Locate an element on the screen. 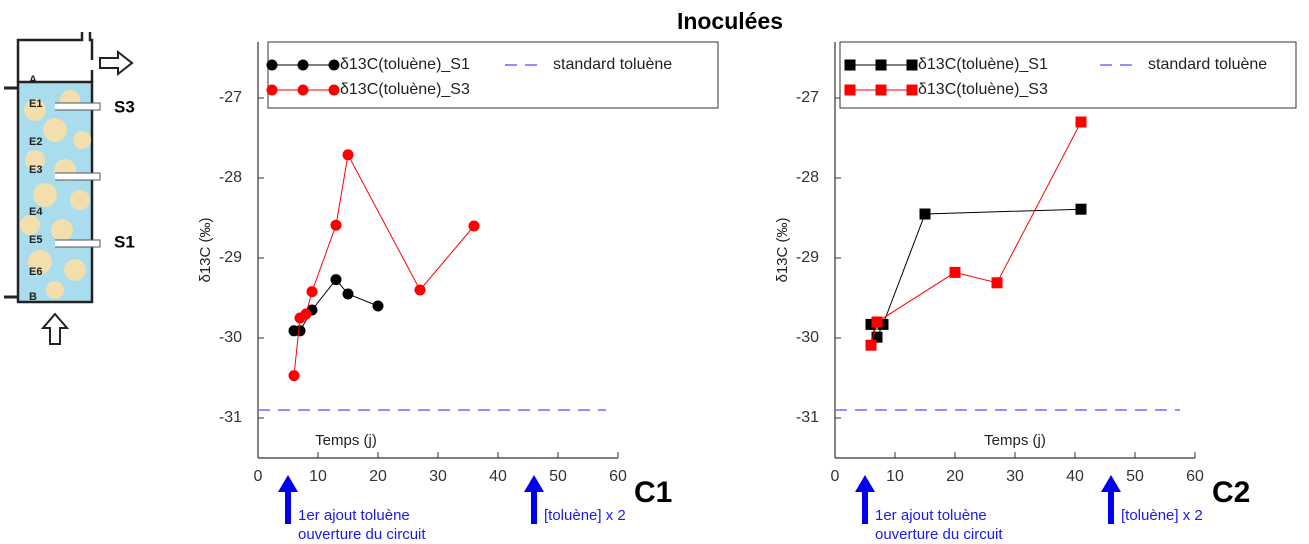  diagram-label: E5 is located at coordinates (35, 240).